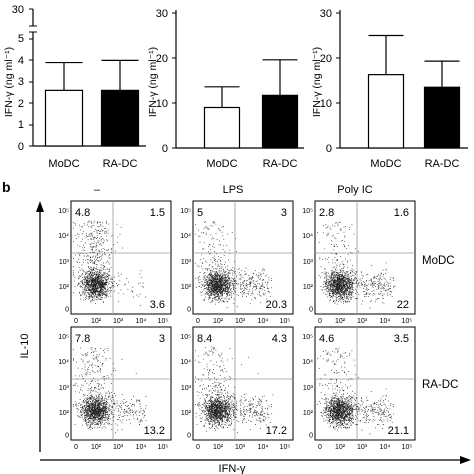  What do you see at coordinates (21, 39) in the screenshot?
I see `y-tick: 5` at bounding box center [21, 39].